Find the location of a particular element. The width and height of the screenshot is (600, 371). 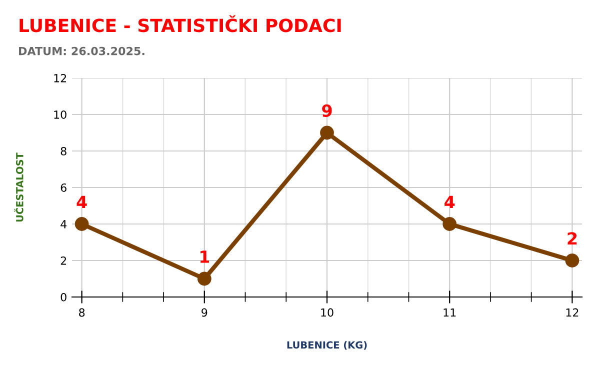

y-tick-label: 10 is located at coordinates (60, 114).